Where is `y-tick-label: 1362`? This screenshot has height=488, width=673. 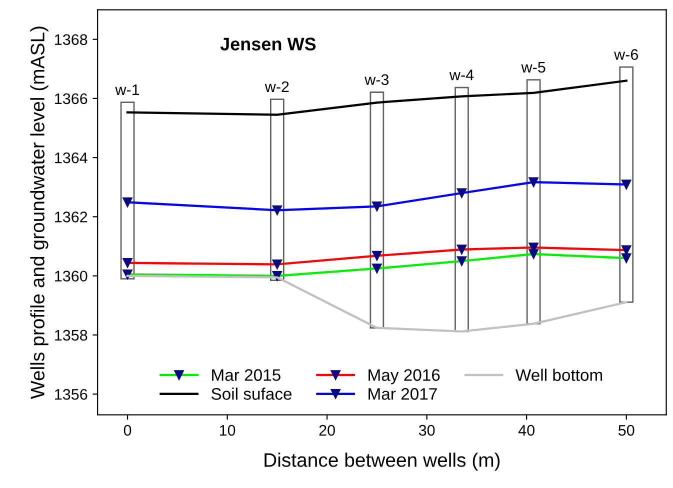
y-tick-label: 1362 is located at coordinates (71, 217).